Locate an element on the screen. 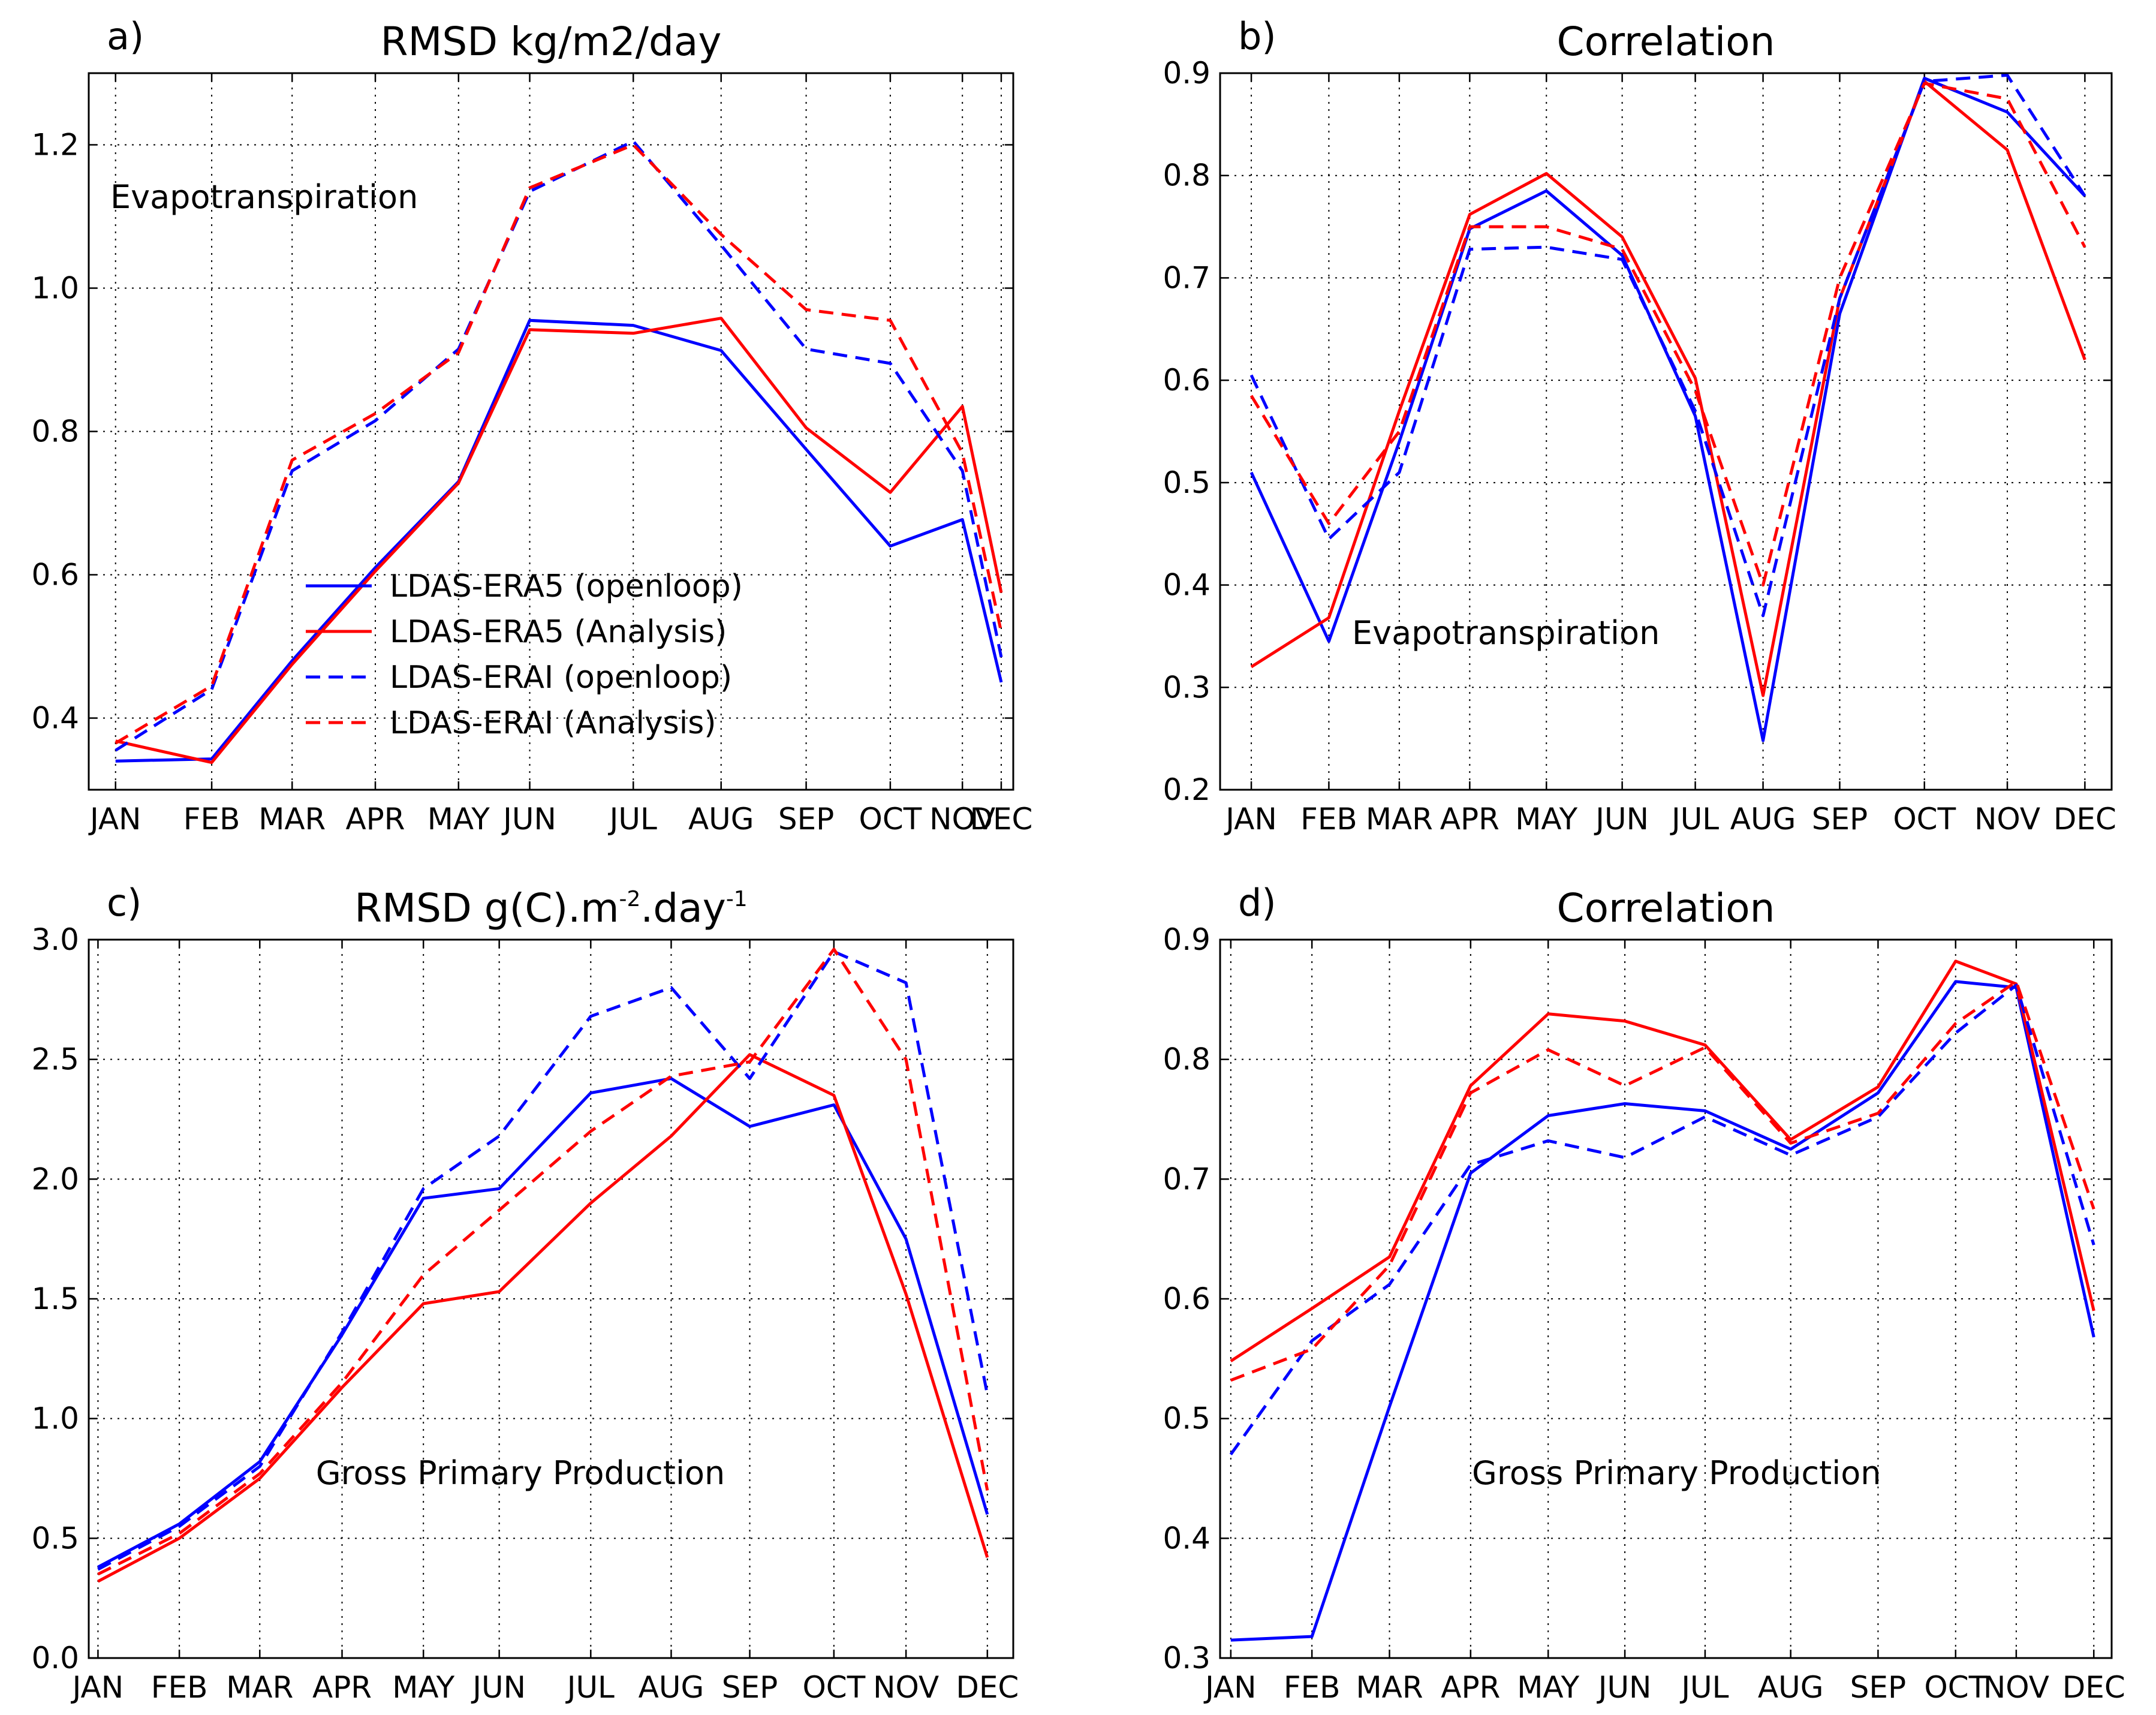  chart-title: RMSD kg/m2/day is located at coordinates (551, 42).